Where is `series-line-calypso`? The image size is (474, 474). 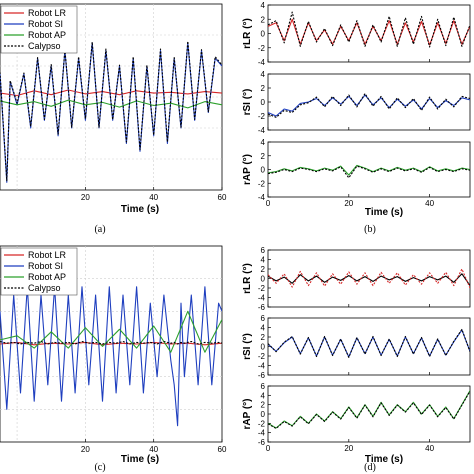 series-line-calypso is located at coordinates (111, 111).